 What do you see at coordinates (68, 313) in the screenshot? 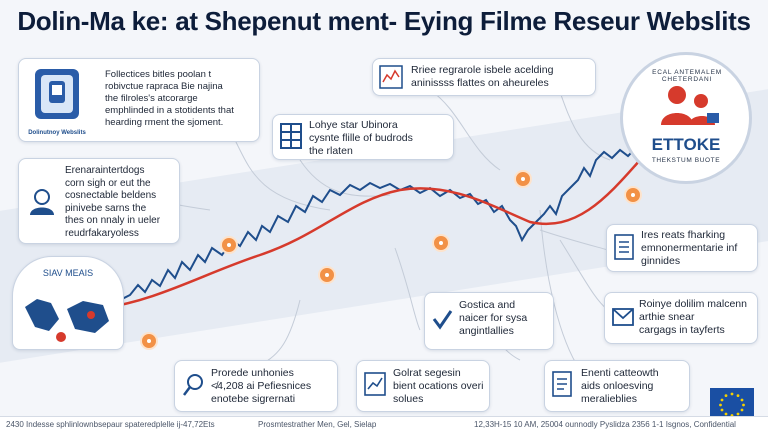
I see `map-icon` at bounding box center [68, 313].